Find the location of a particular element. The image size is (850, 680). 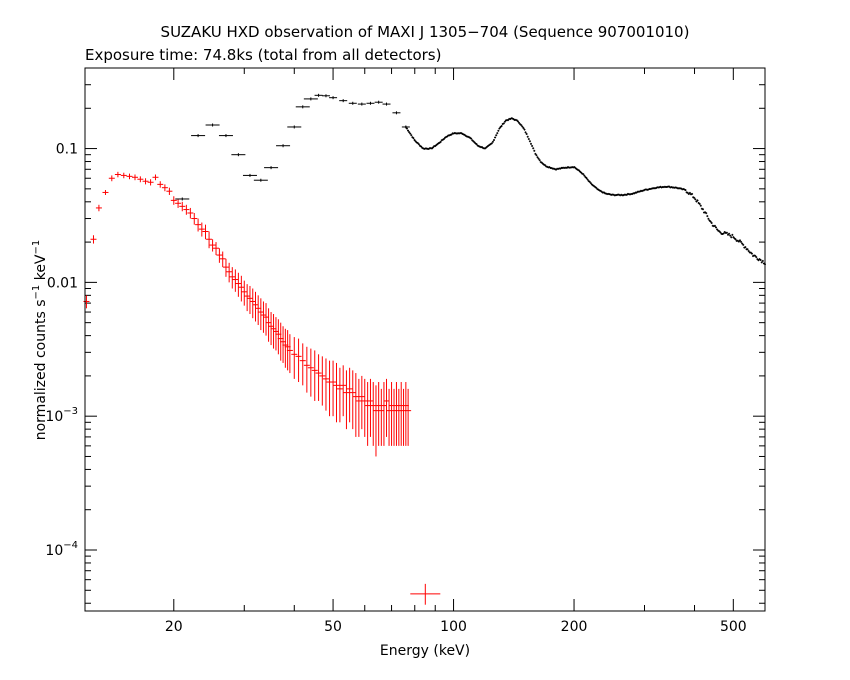

x-axis-label: Energy (keV) is located at coordinates (425, 651).